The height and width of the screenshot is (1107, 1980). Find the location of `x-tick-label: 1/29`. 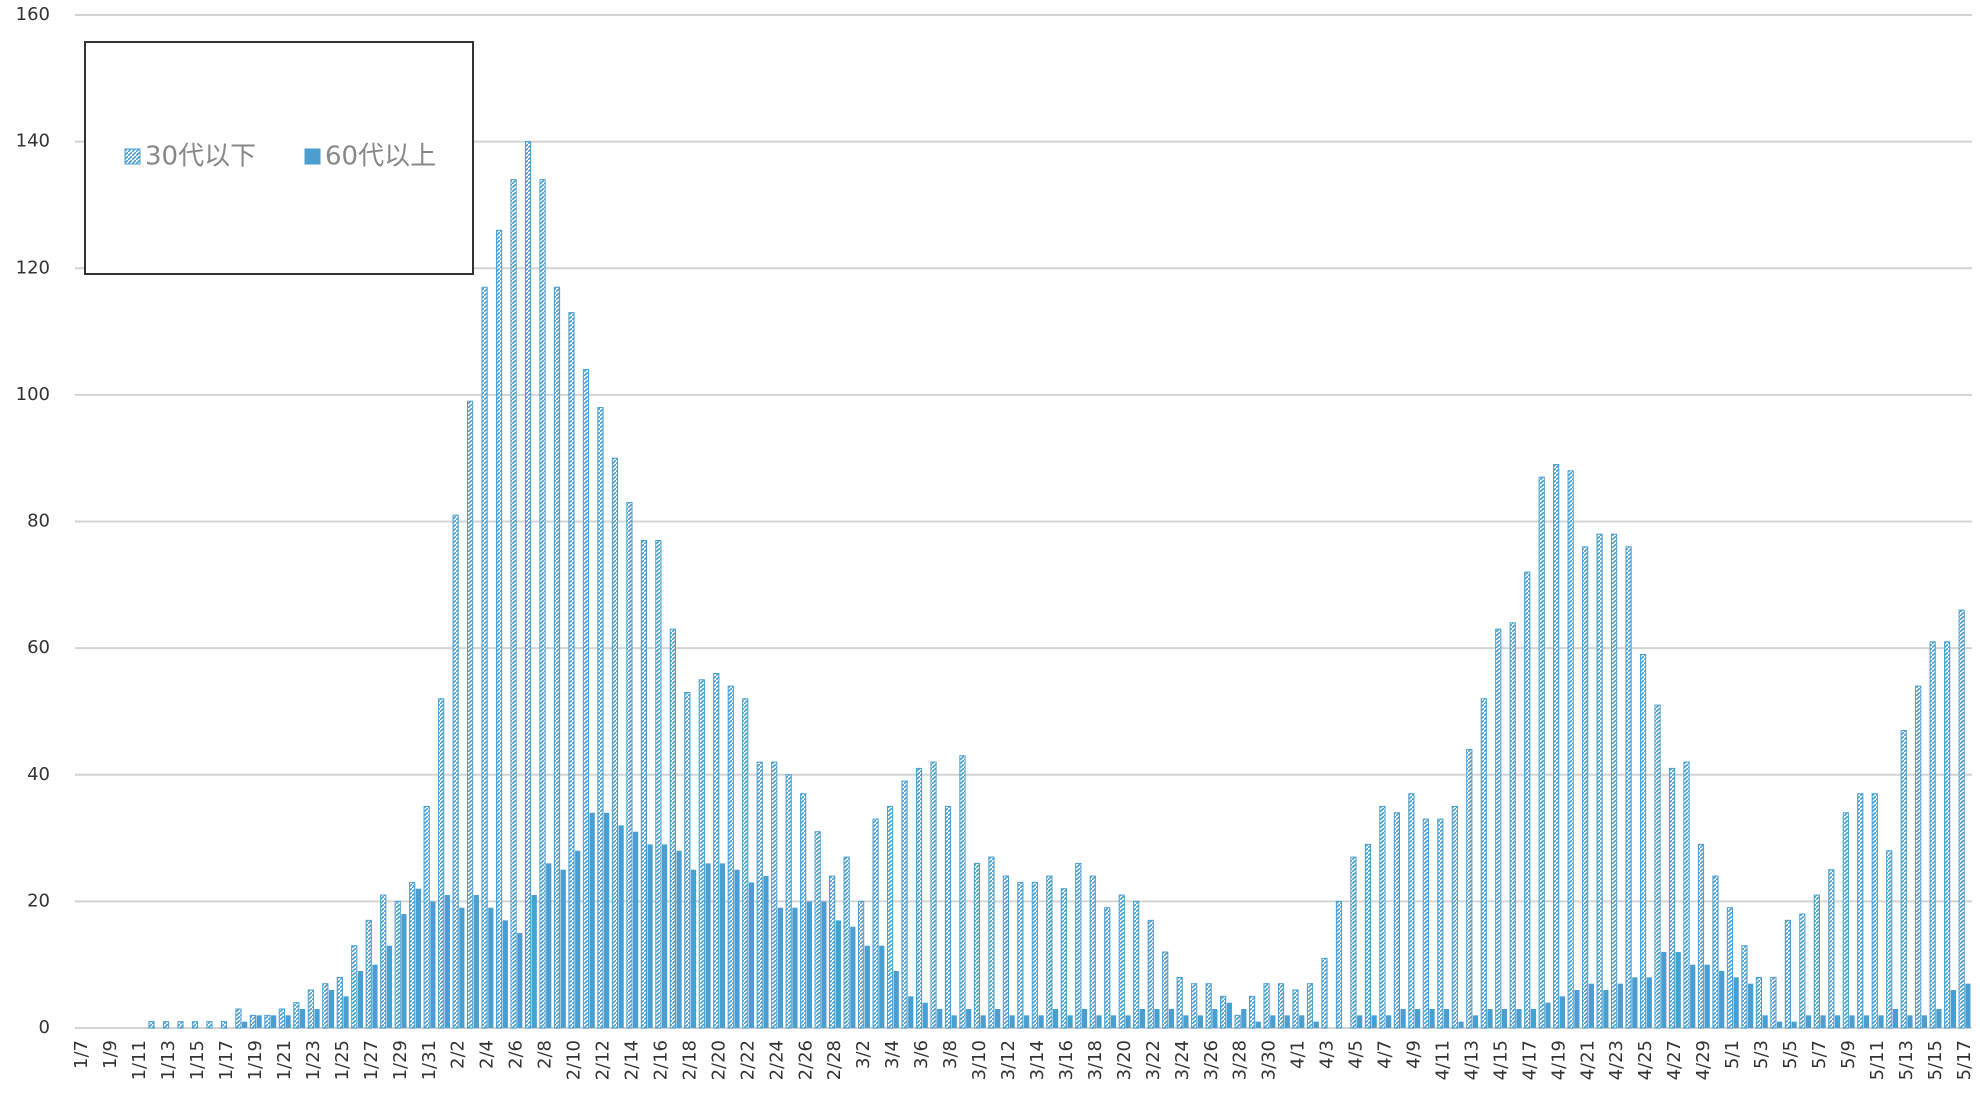

x-tick-label: 1/29 is located at coordinates (400, 1060).